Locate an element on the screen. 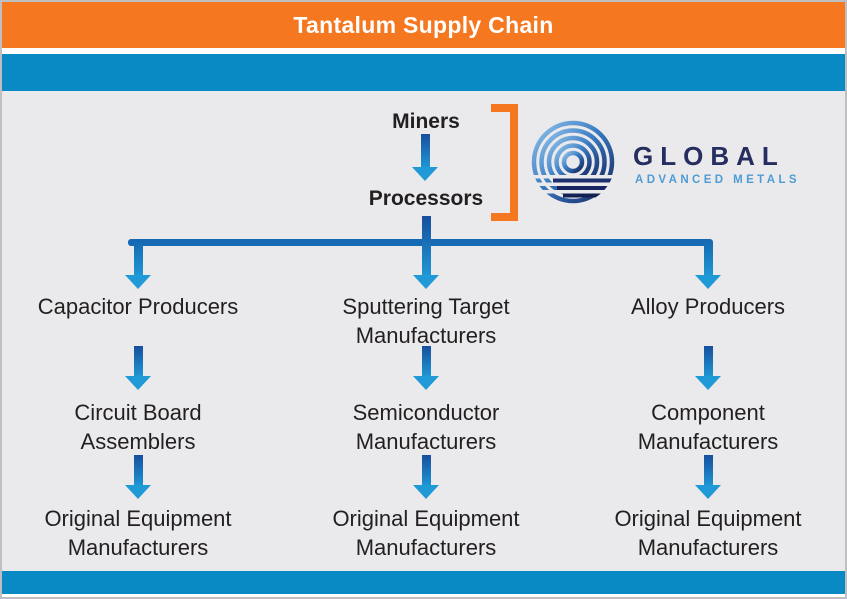 The width and height of the screenshot is (847, 599). swirl-logo-icon is located at coordinates (573, 162).